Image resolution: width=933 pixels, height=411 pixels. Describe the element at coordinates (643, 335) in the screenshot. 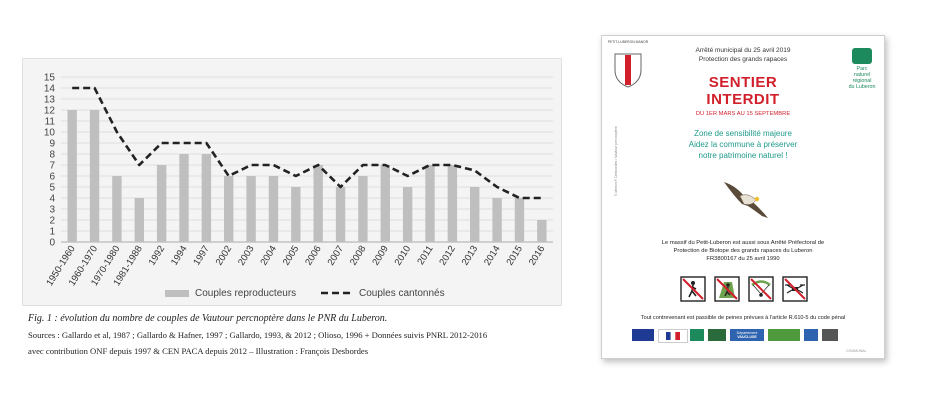

I see `eu-flag-icon` at that location.